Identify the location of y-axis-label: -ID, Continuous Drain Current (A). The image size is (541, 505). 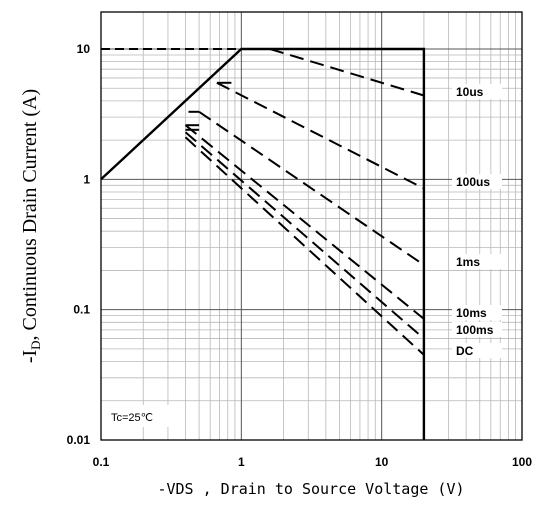
(31, 226).